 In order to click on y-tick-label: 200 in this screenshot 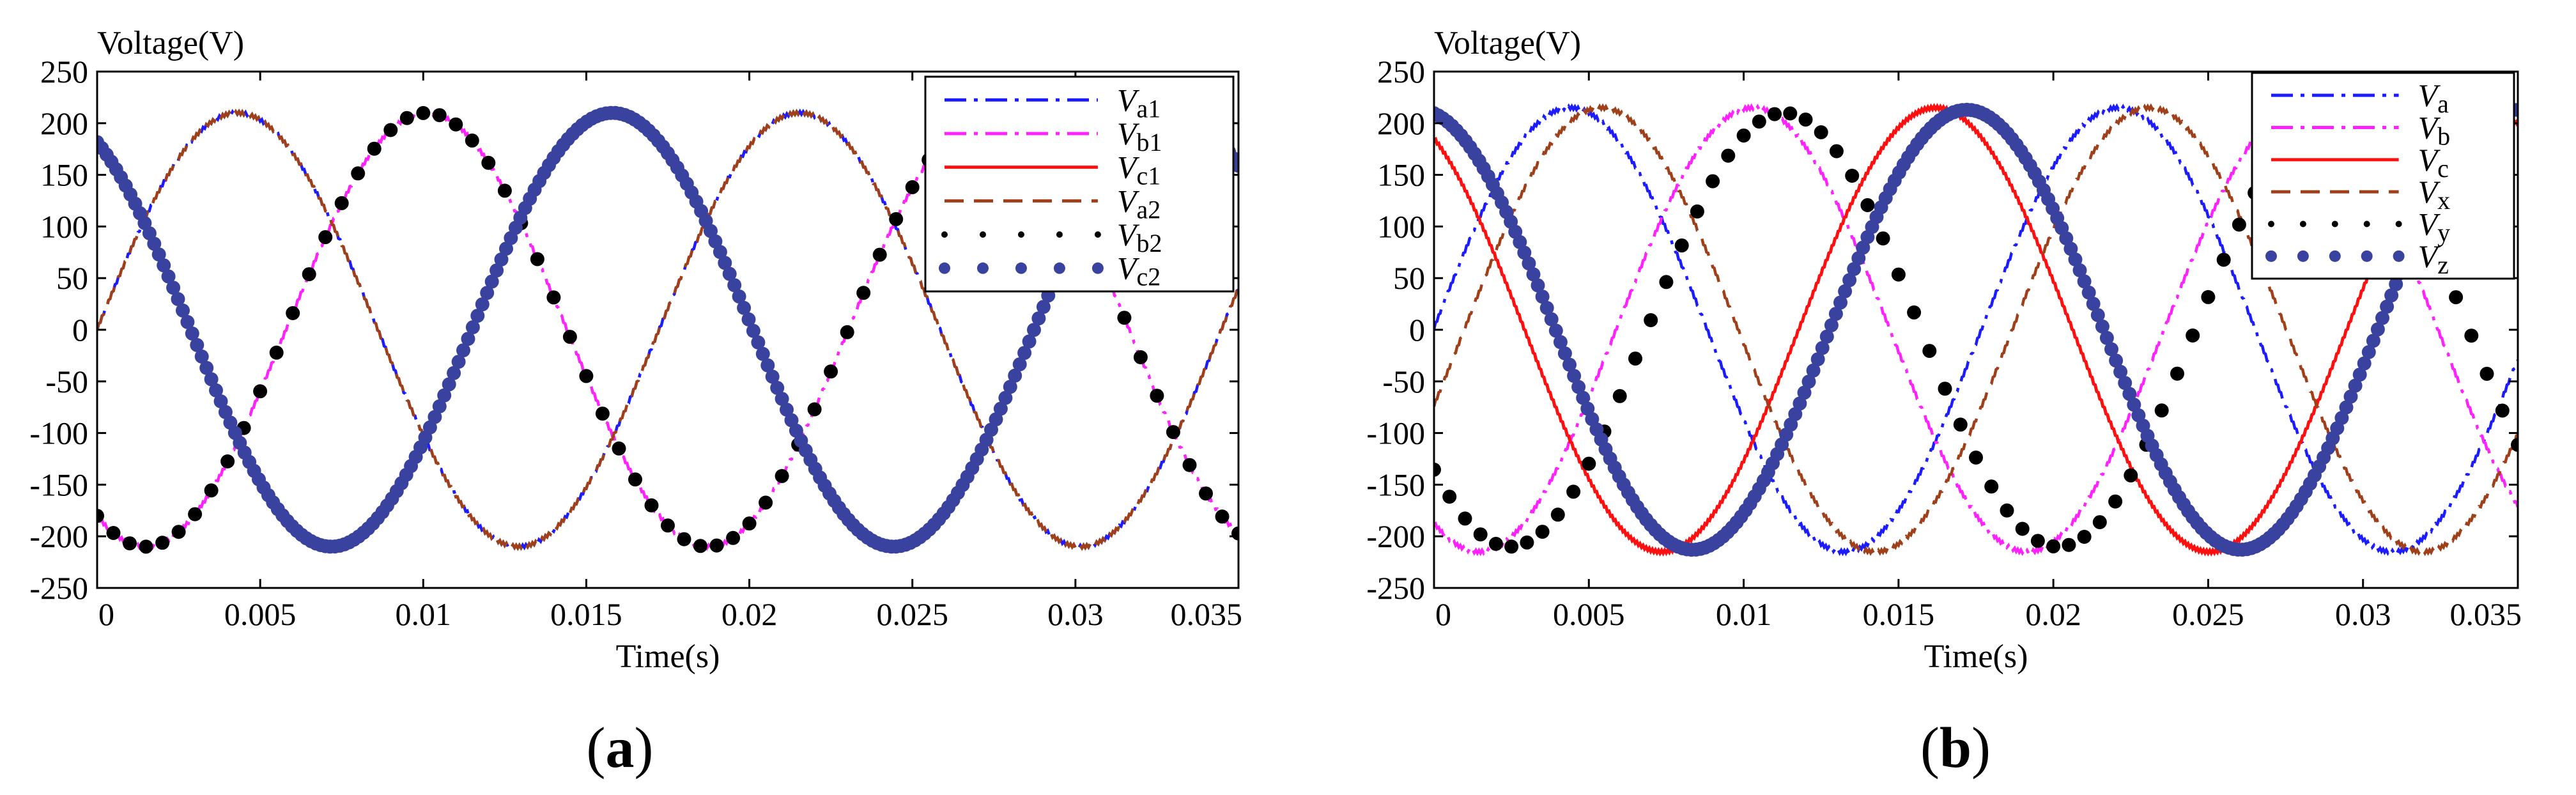, I will do `click(1401, 123)`.